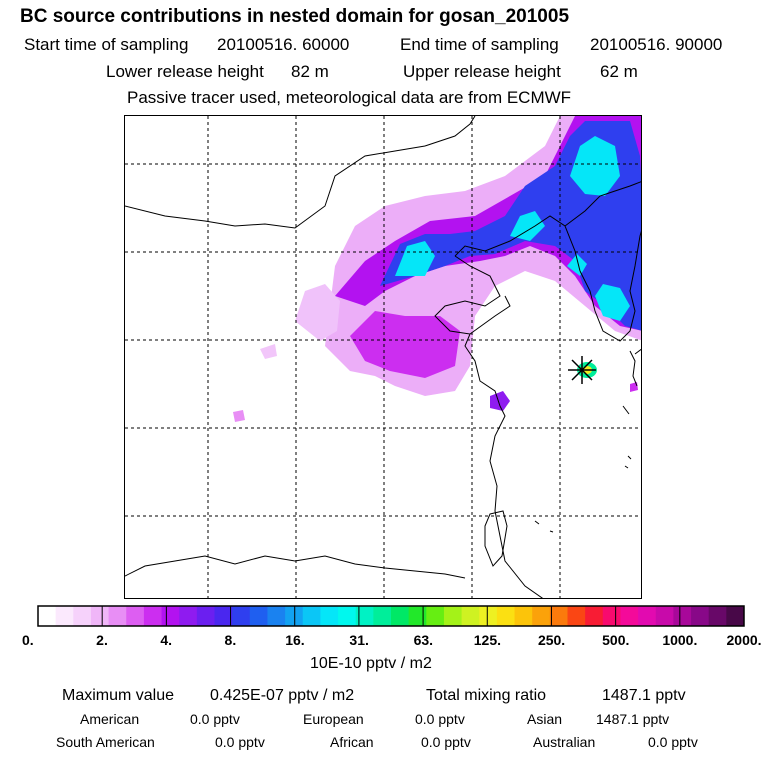 The image size is (768, 768). What do you see at coordinates (482, 71) in the screenshot?
I see `upper-height-label: Upper release height` at bounding box center [482, 71].